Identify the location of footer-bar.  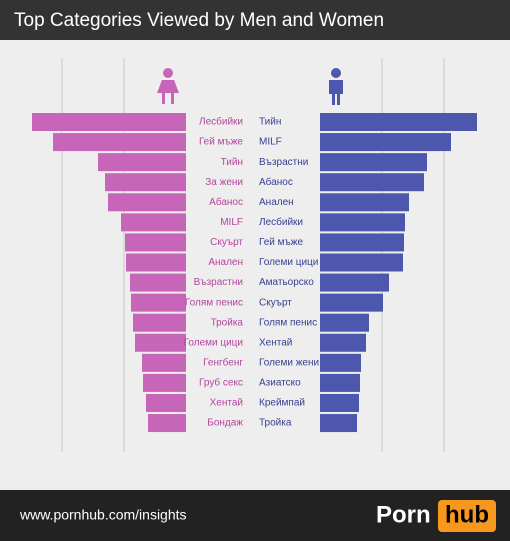
(255, 515).